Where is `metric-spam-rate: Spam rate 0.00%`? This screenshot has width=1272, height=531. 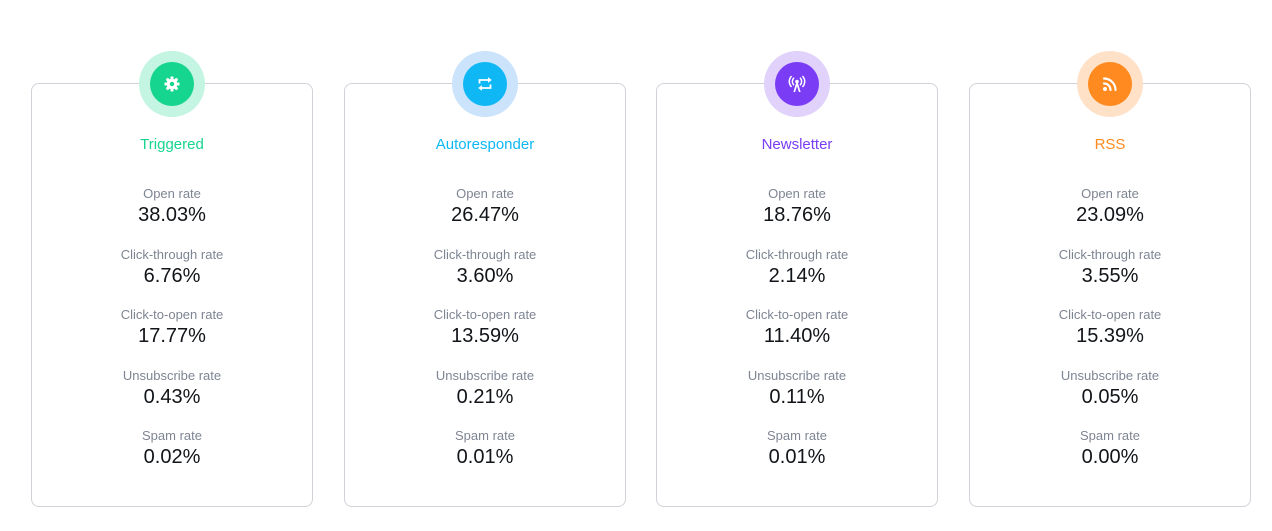
metric-spam-rate: Spam rate 0.00% is located at coordinates (1110, 458).